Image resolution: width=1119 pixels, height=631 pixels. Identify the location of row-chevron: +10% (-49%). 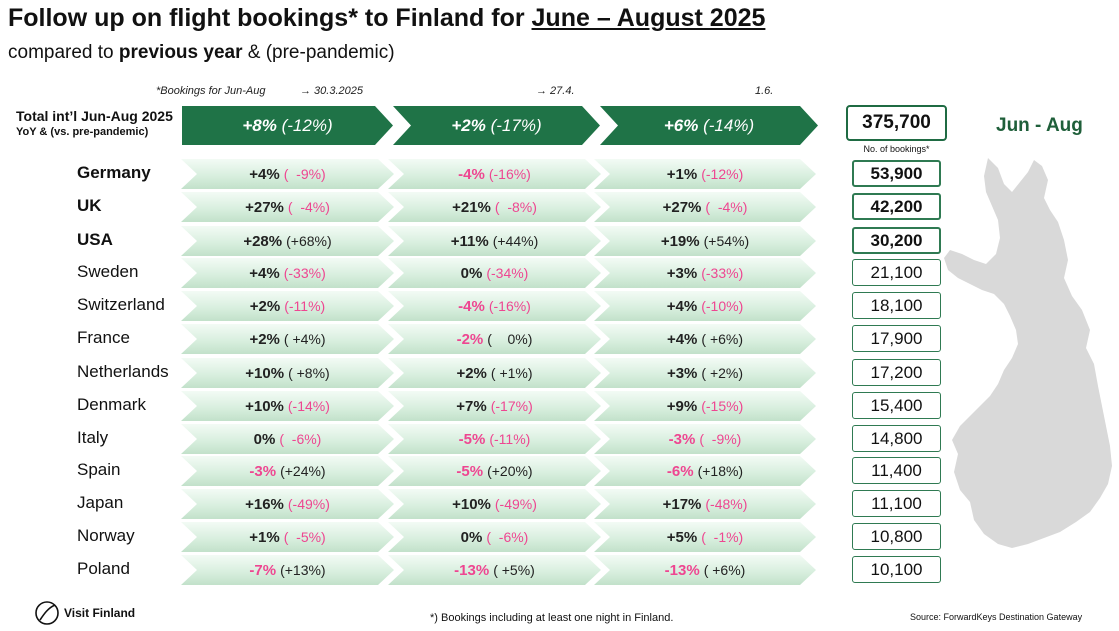
(494, 504).